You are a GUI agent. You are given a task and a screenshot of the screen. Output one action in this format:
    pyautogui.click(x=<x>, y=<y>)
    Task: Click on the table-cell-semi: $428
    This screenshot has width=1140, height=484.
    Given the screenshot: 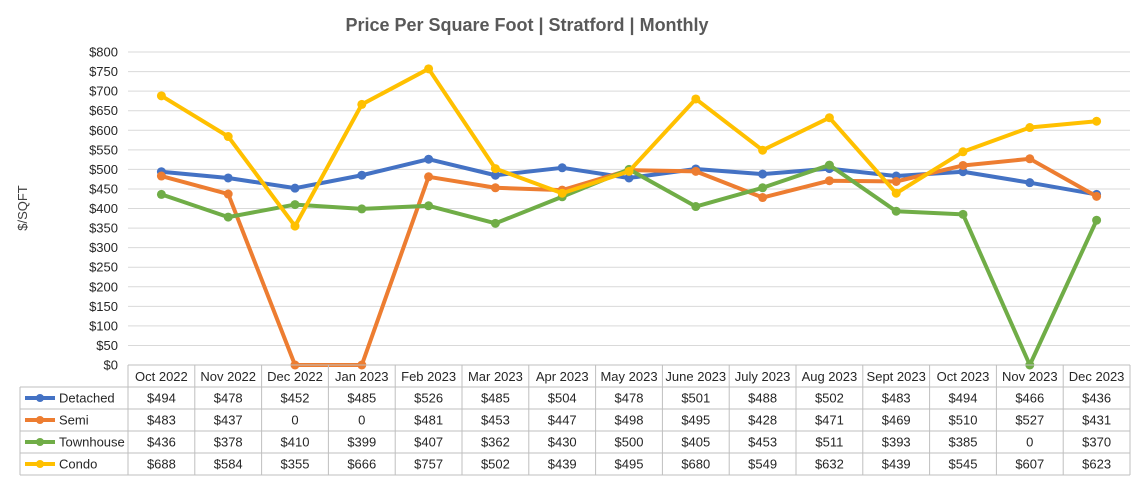 What is the action you would take?
    pyautogui.click(x=762, y=420)
    